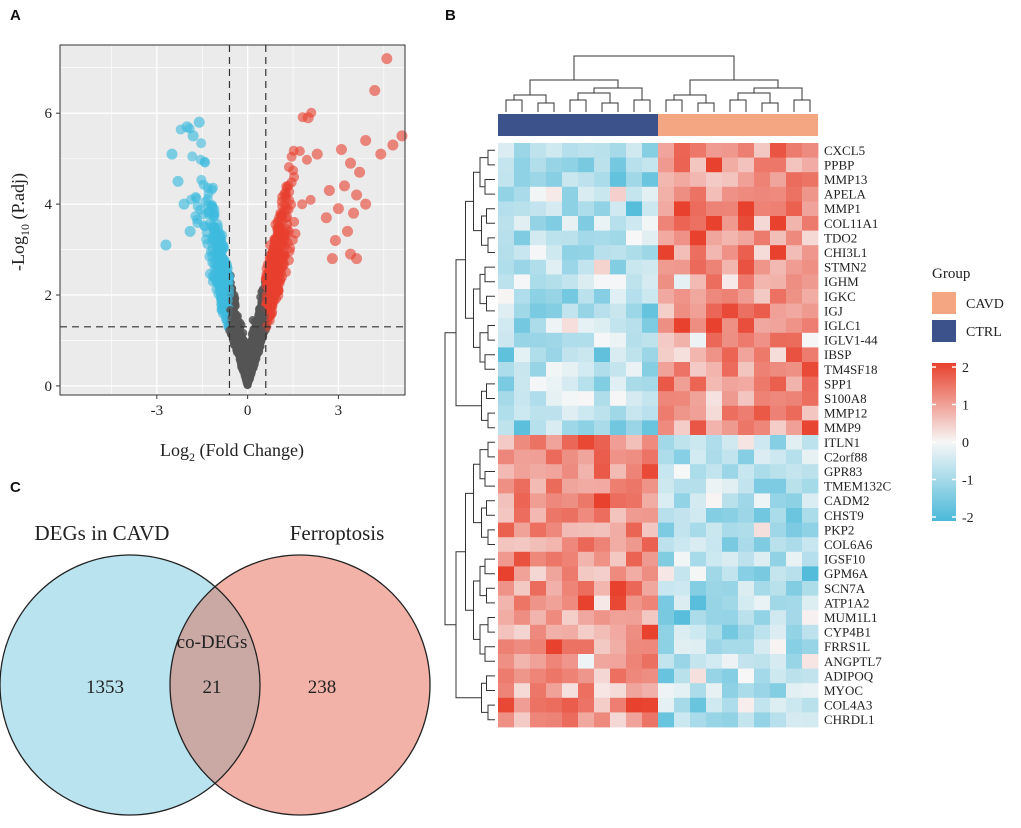  I want to click on point-ns, so click(242, 360).